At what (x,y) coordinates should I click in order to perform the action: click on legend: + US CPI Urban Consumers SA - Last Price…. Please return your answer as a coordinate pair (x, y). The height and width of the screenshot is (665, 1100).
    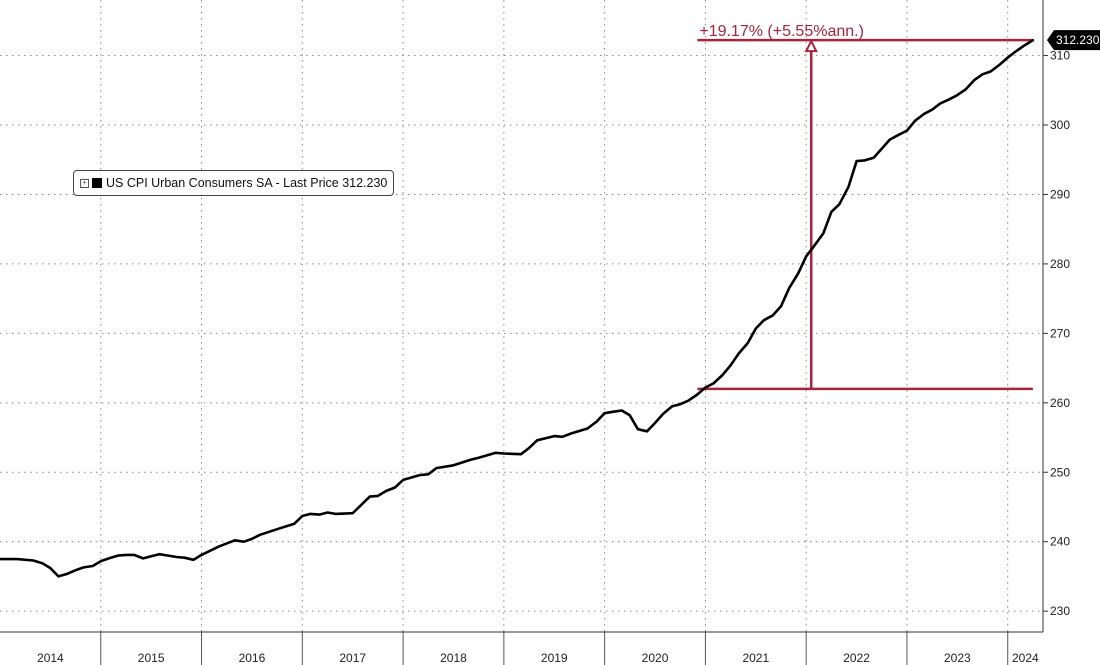
    Looking at the image, I should click on (234, 183).